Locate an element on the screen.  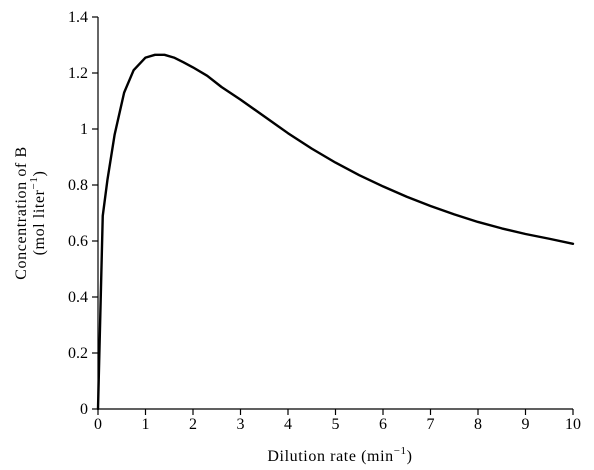
x-tick-label: 1 is located at coordinates (146, 424).